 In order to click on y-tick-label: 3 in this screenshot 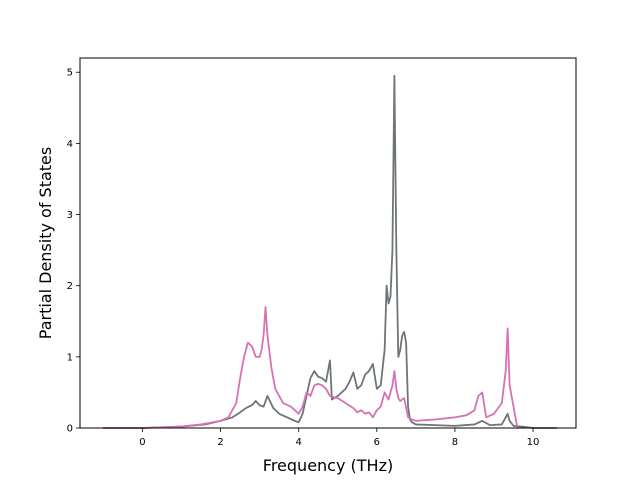, I will do `click(70, 215)`.